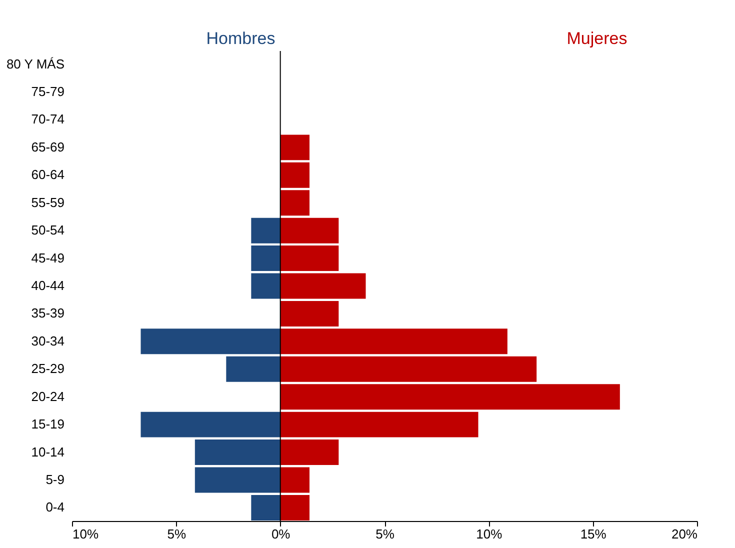  Describe the element at coordinates (47, 92) in the screenshot. I see `y-tick-label: 75-79` at that location.